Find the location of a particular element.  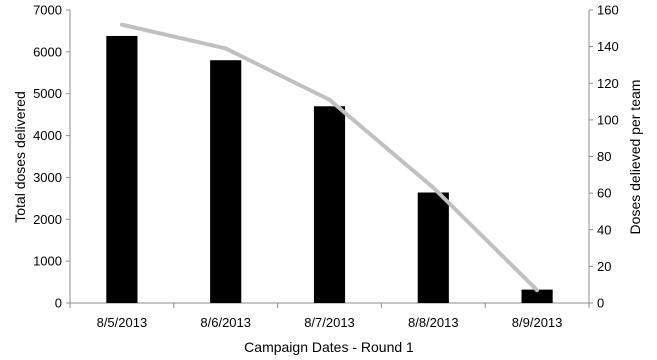

left-y-tick-label: 4000 is located at coordinates (47, 135).